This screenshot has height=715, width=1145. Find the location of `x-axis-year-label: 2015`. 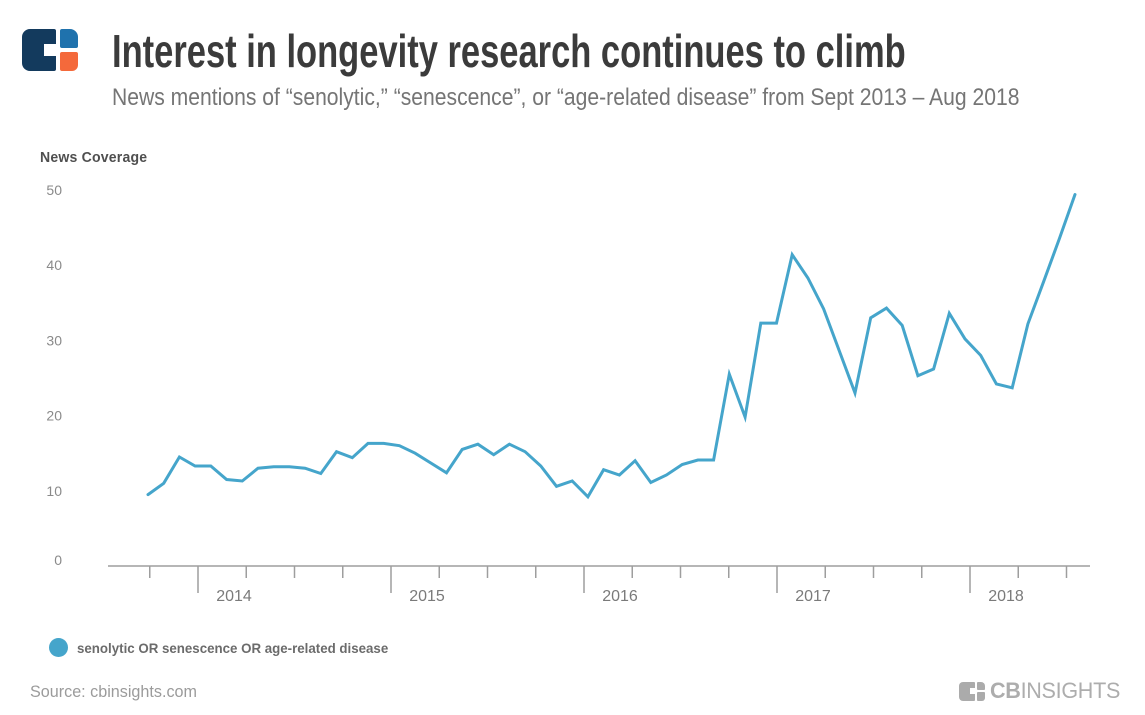

x-axis-year-label: 2015 is located at coordinates (427, 596).